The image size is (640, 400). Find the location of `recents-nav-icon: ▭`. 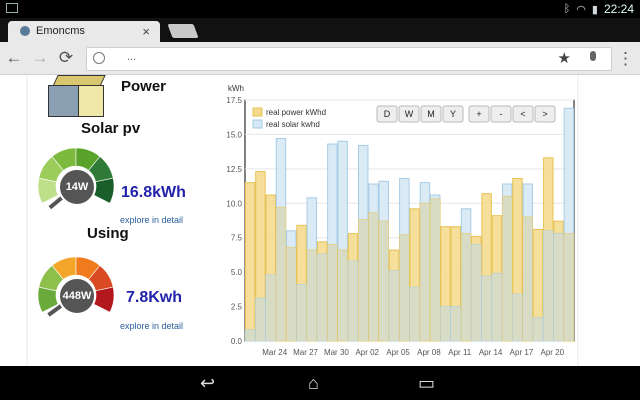

recents-nav-icon: ▭ is located at coordinates (427, 383).